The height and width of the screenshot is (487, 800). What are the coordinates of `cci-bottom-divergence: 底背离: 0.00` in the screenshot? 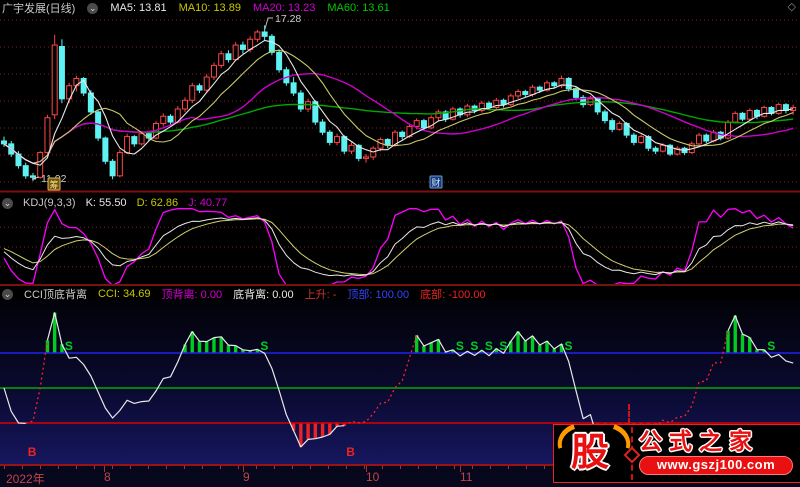 It's located at (263, 295).